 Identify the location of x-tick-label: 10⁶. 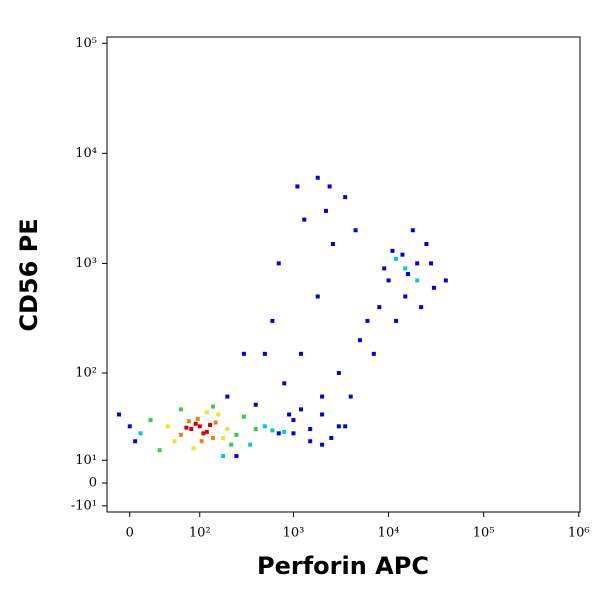
(579, 533).